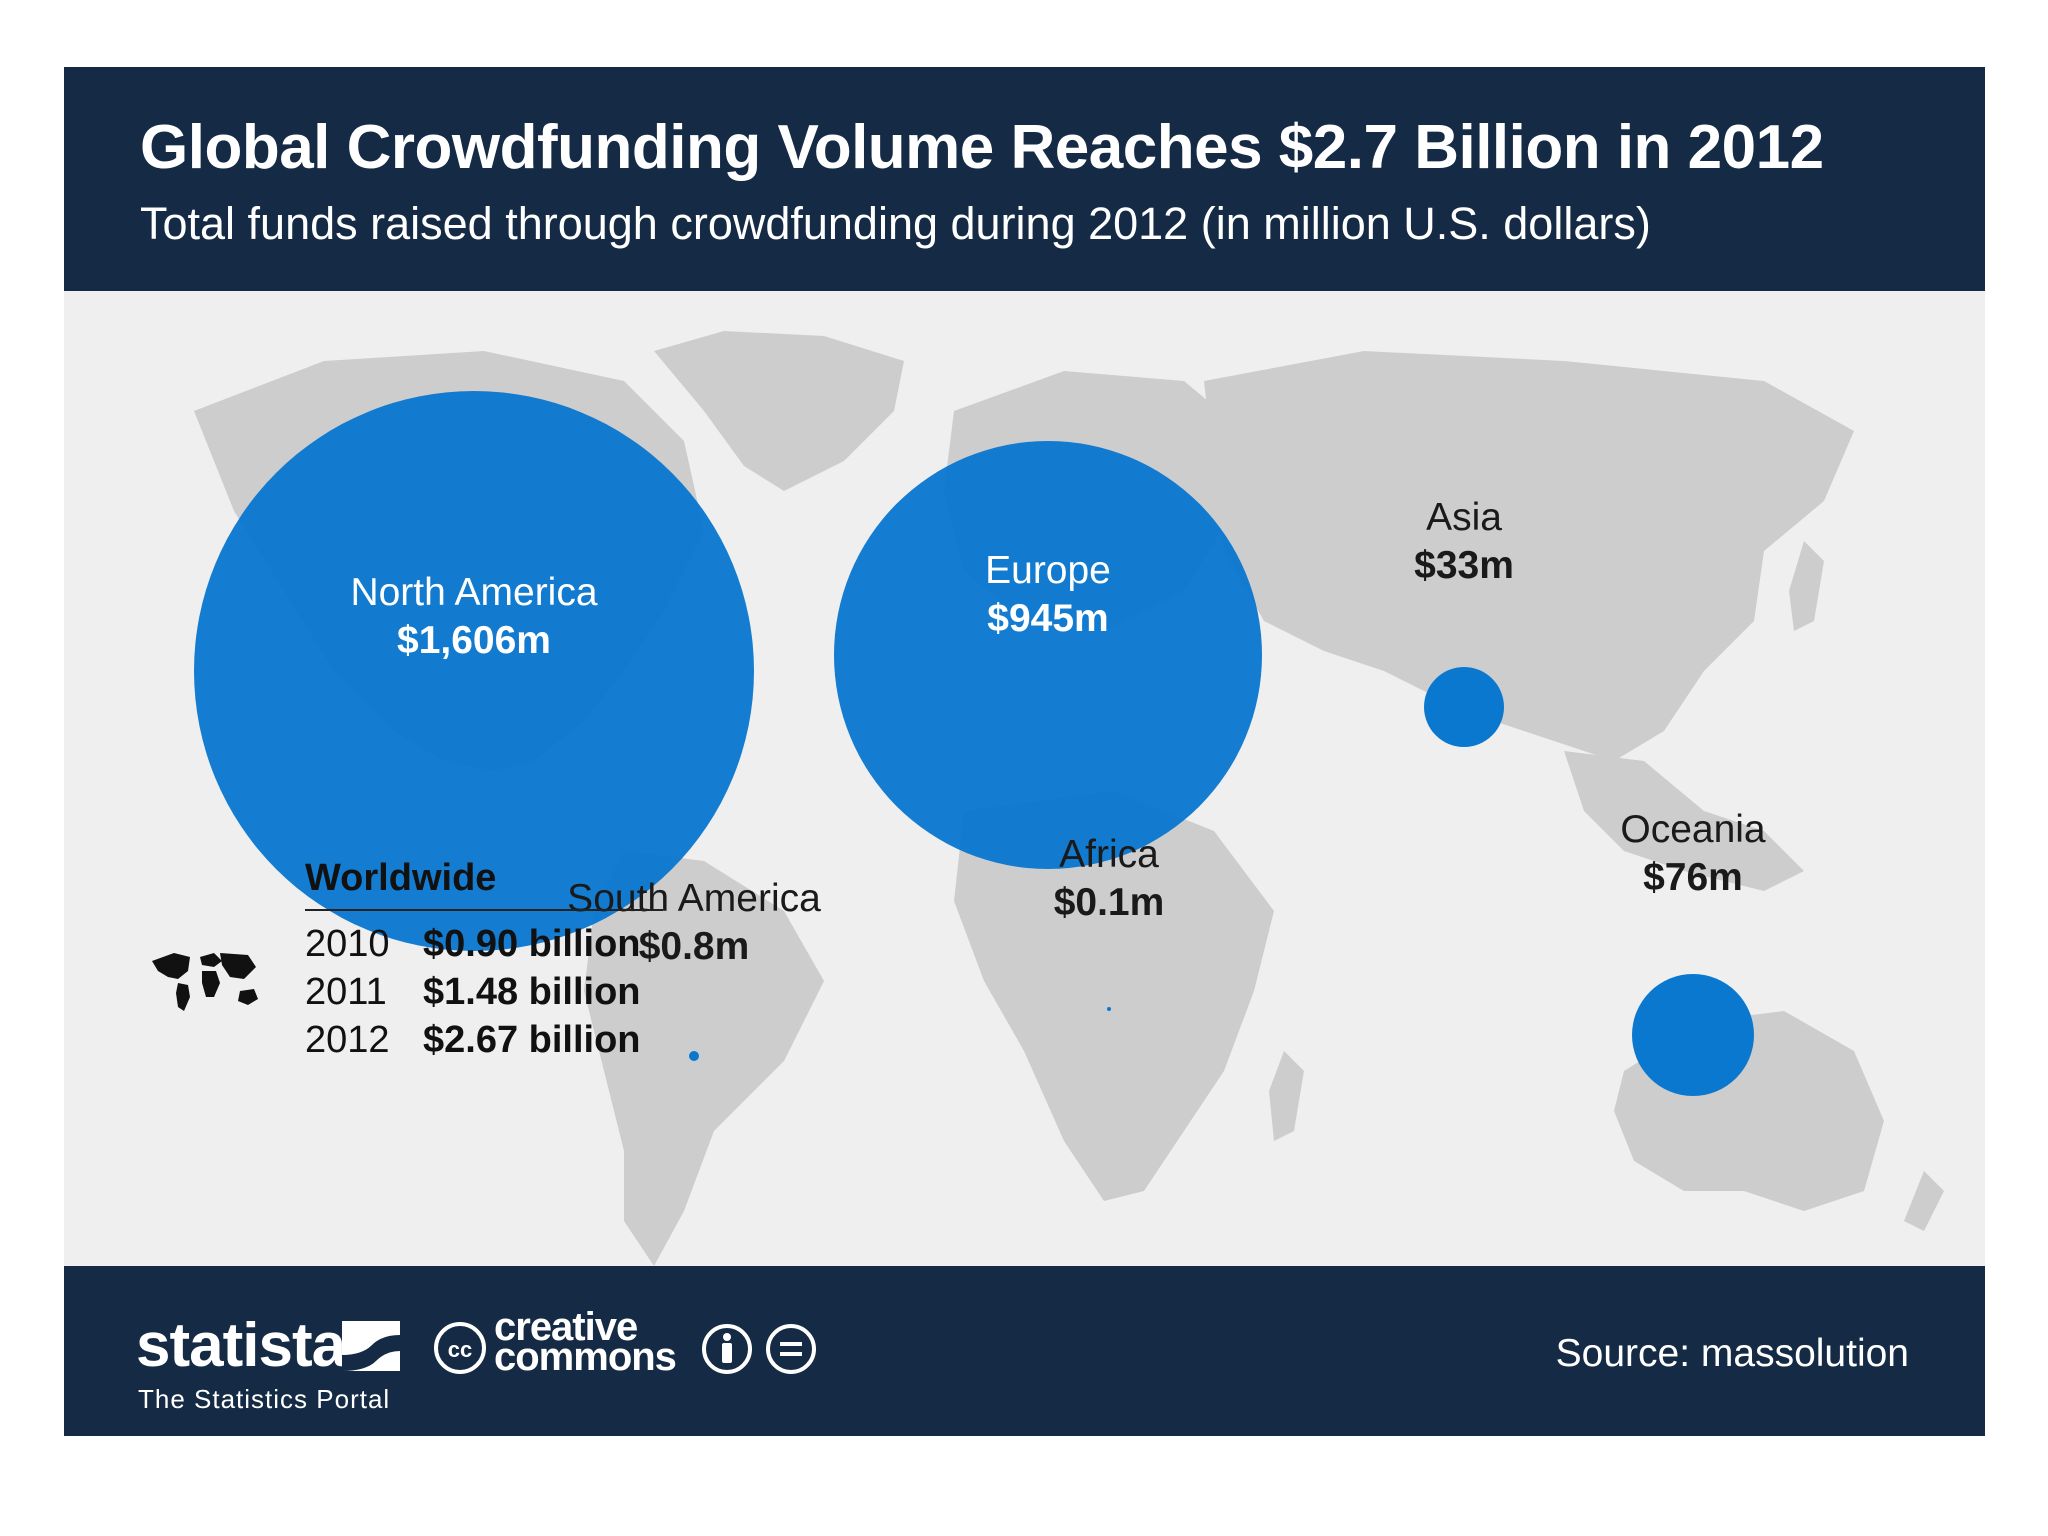 Image resolution: width=2048 pixels, height=1536 pixels. I want to click on worldwide-row: 2012 $2.67 billion, so click(473, 1040).